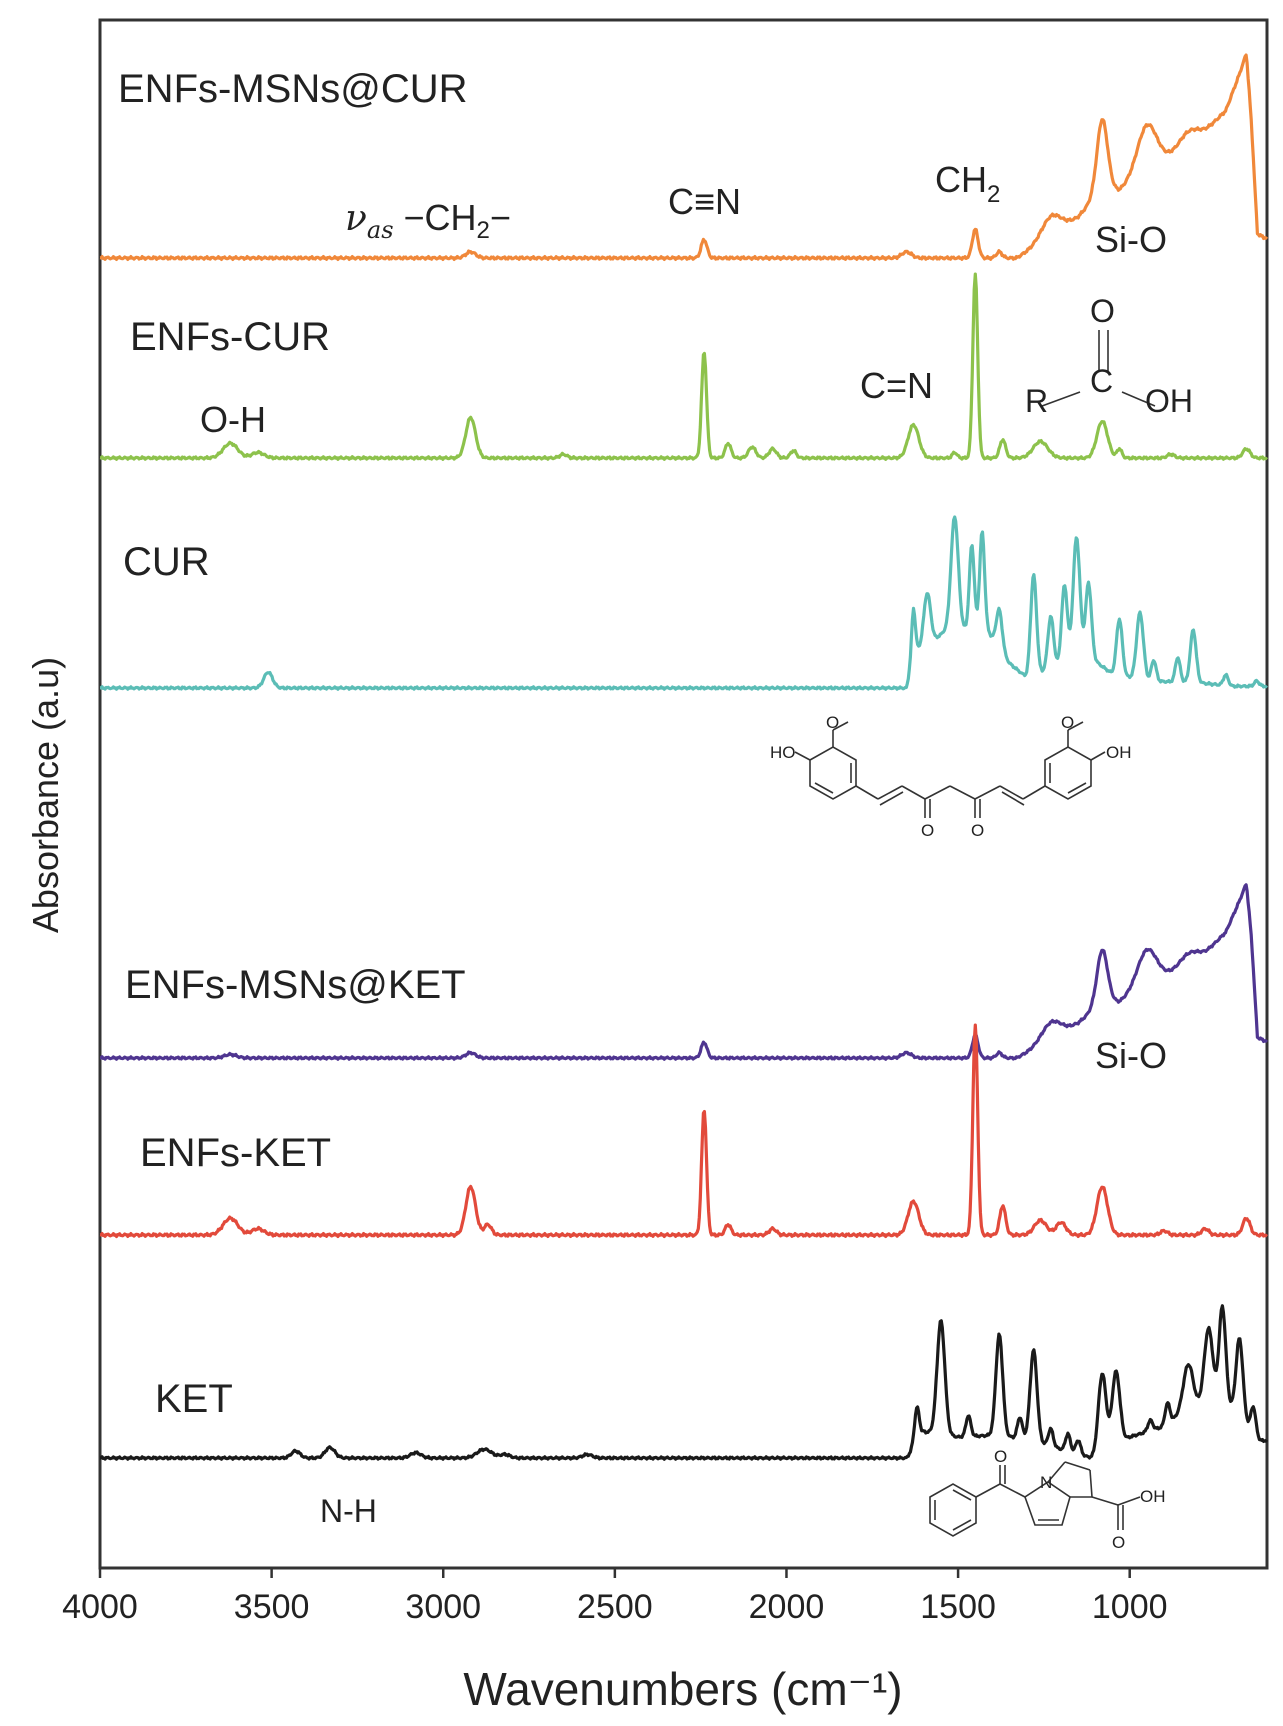  What do you see at coordinates (683, 603) in the screenshot?
I see `series-line-cur` at bounding box center [683, 603].